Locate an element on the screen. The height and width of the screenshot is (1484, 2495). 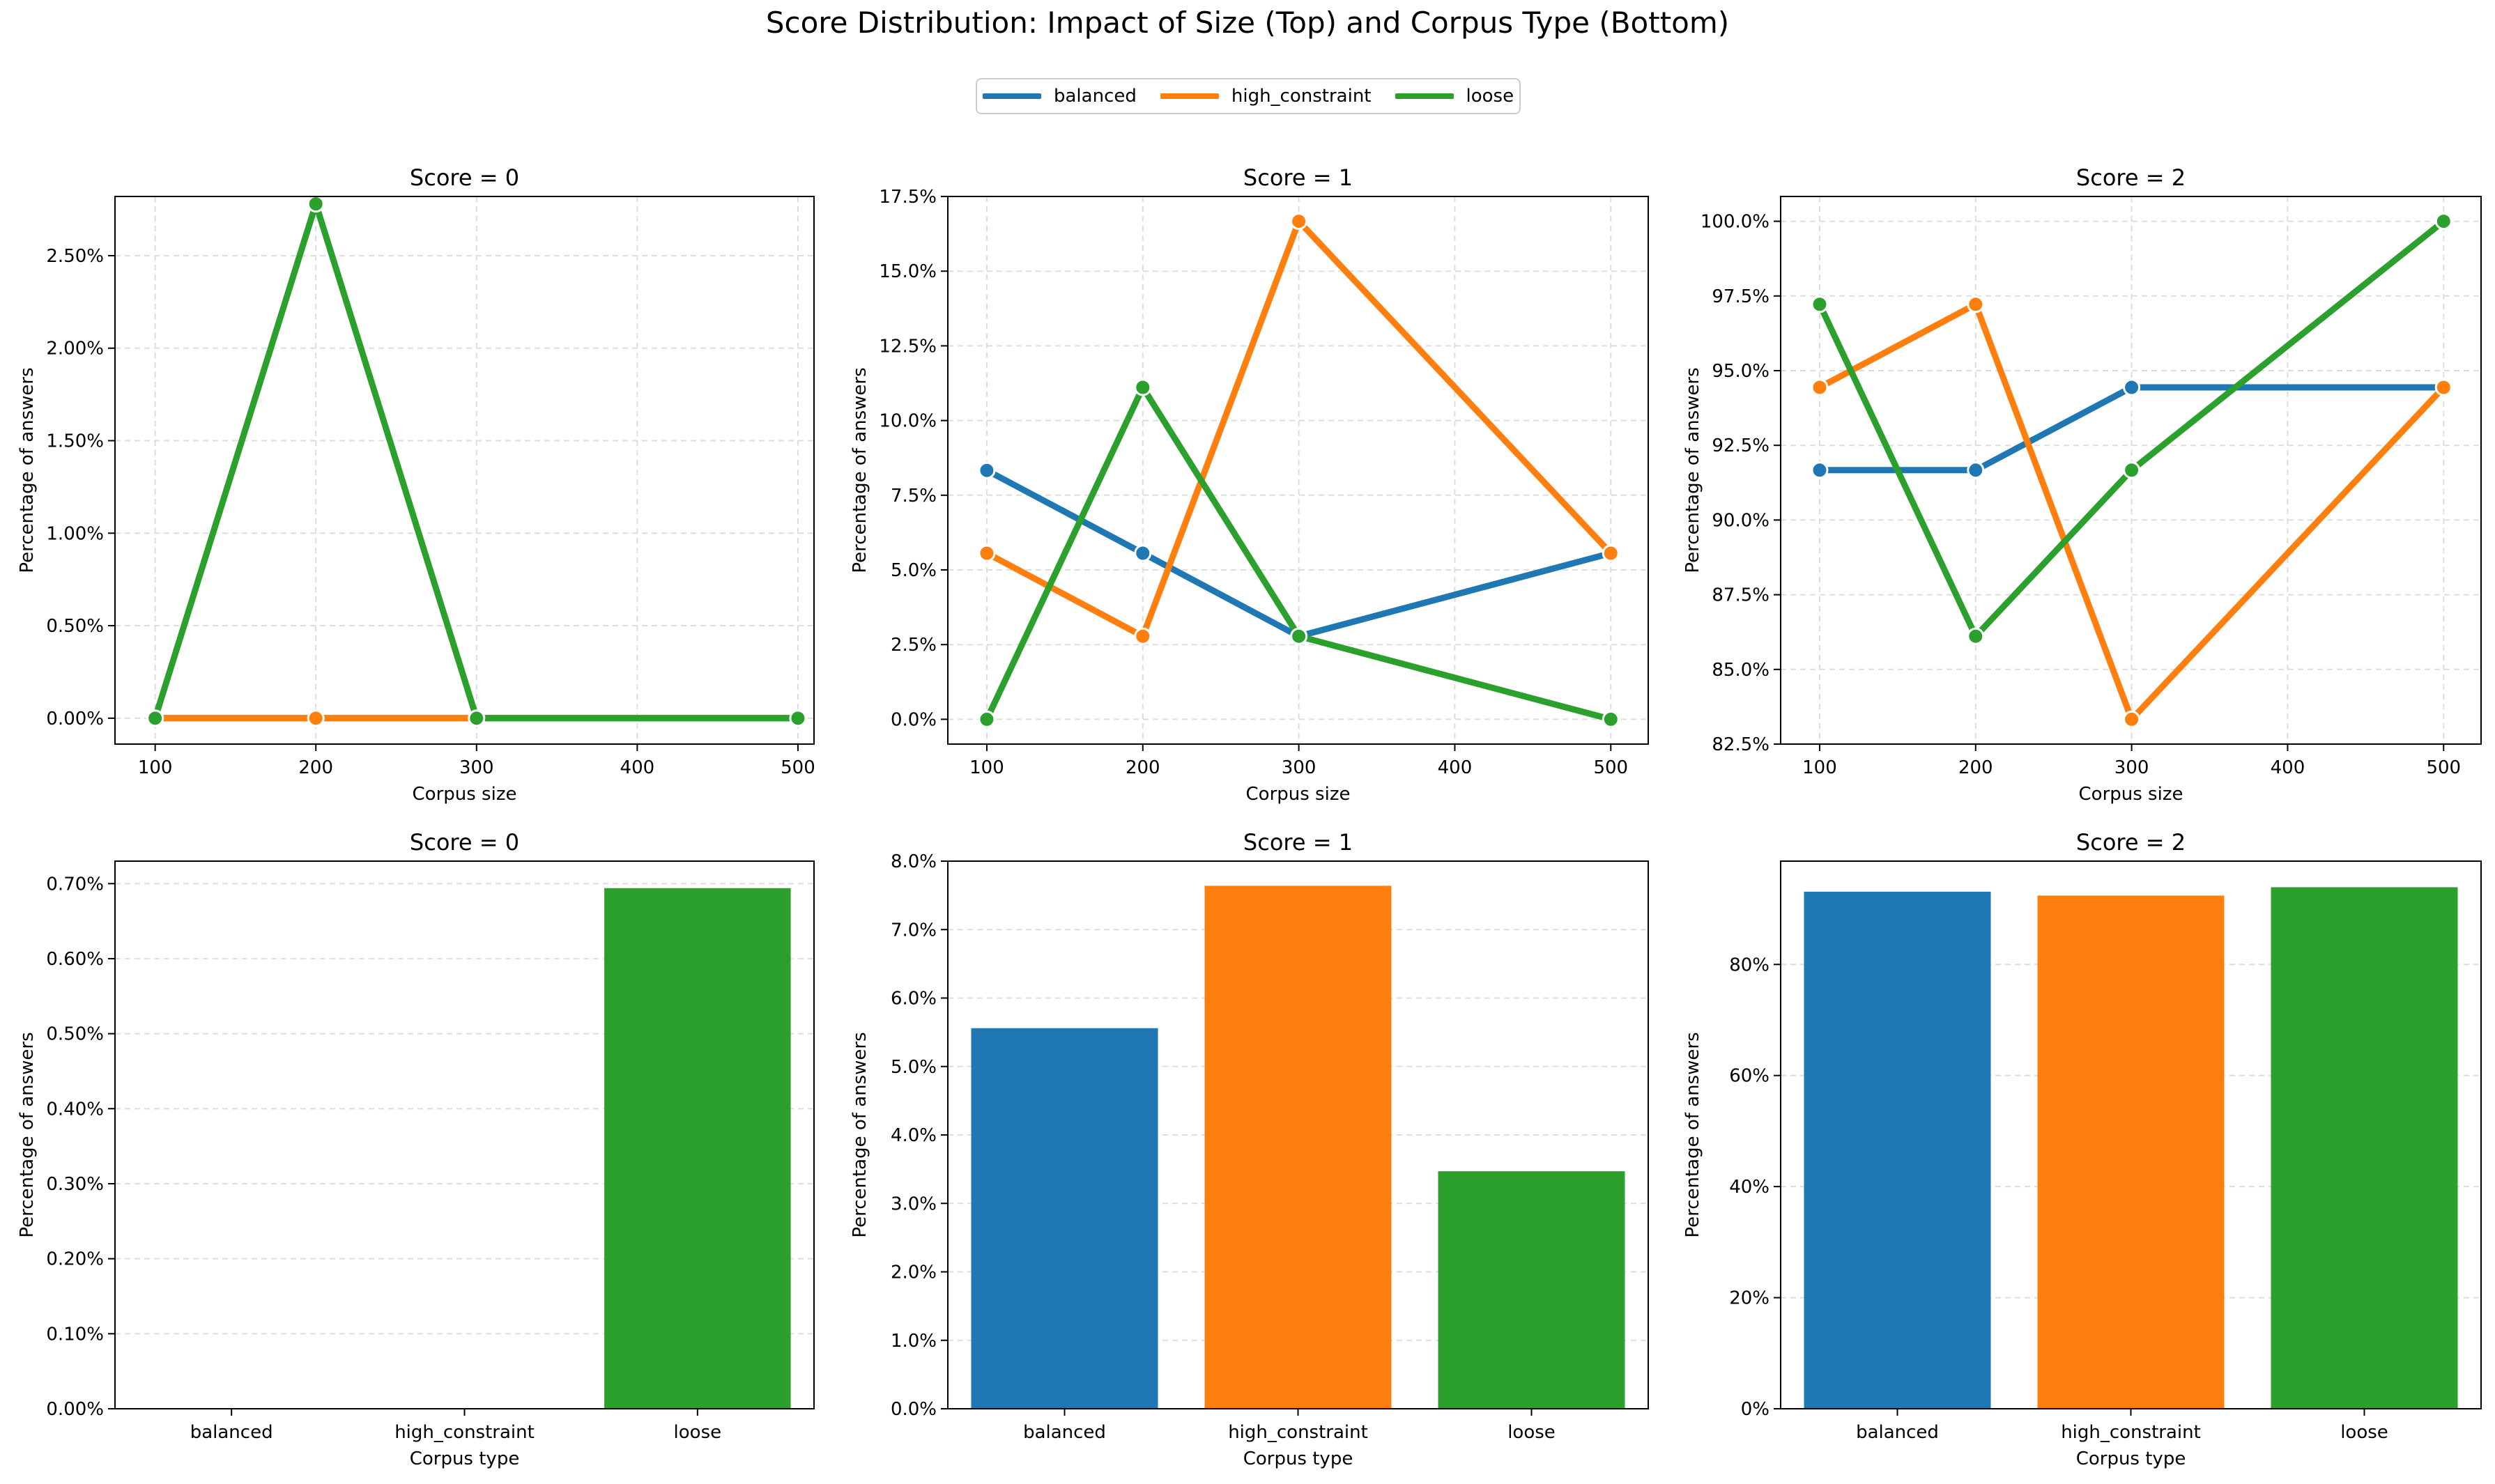
series-line-balanced is located at coordinates (1299, 553).